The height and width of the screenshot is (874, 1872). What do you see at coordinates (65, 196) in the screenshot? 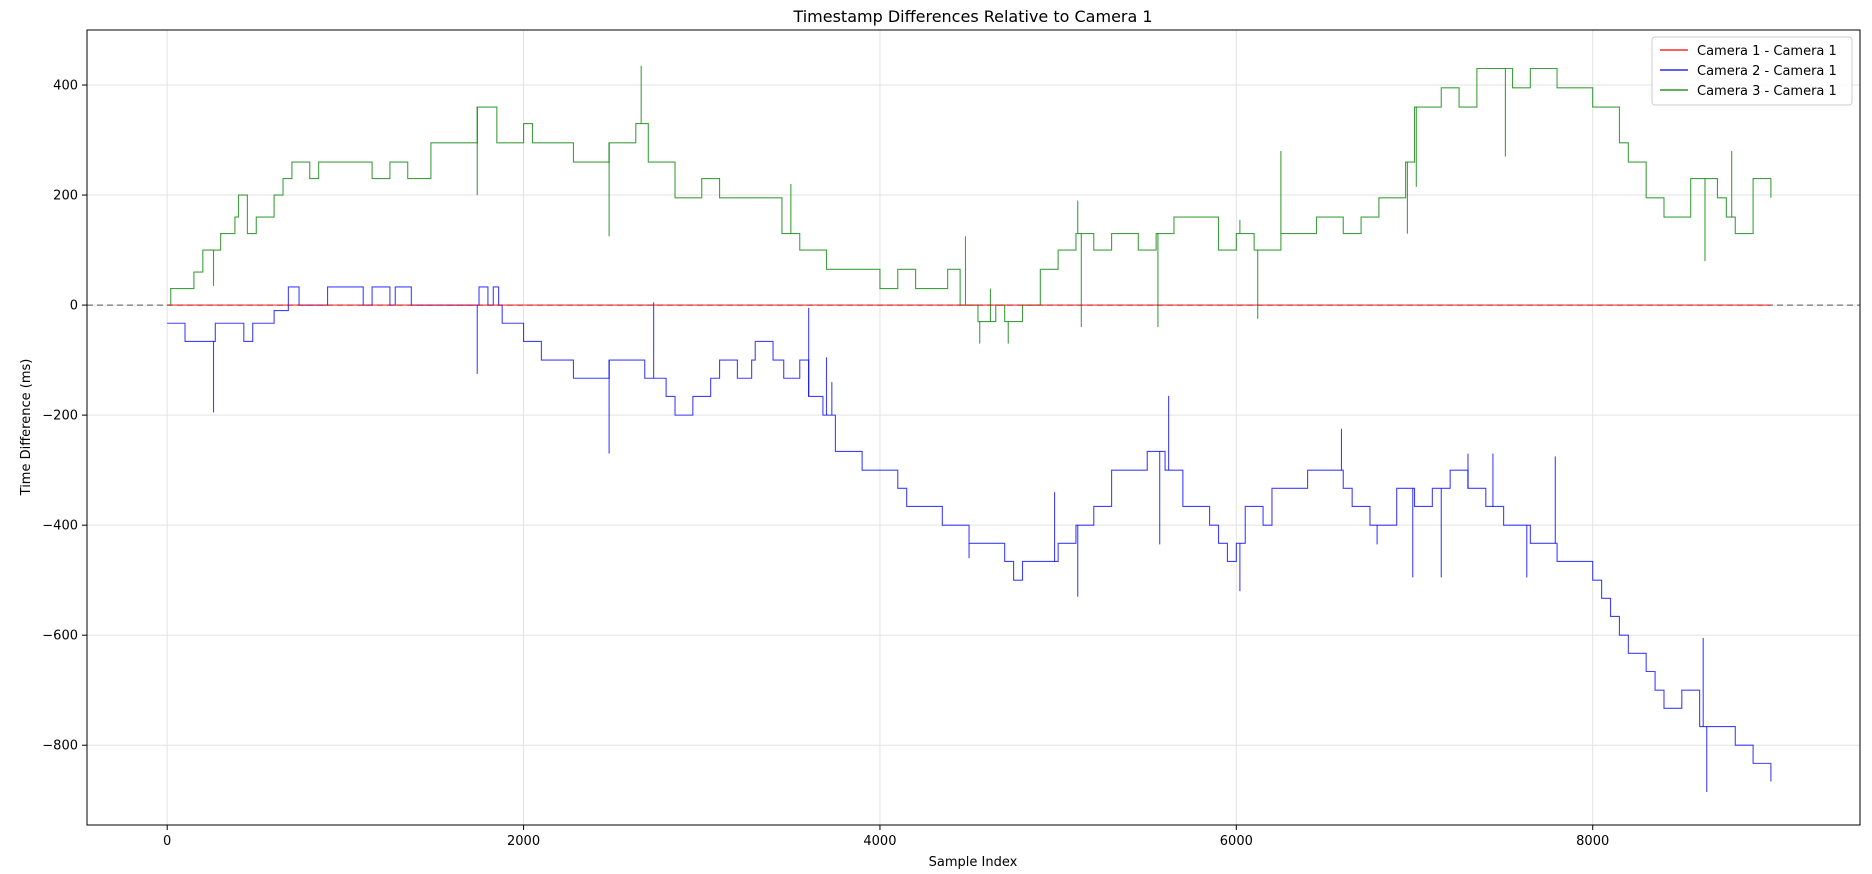
I see `y-tick-label: 200` at bounding box center [65, 196].